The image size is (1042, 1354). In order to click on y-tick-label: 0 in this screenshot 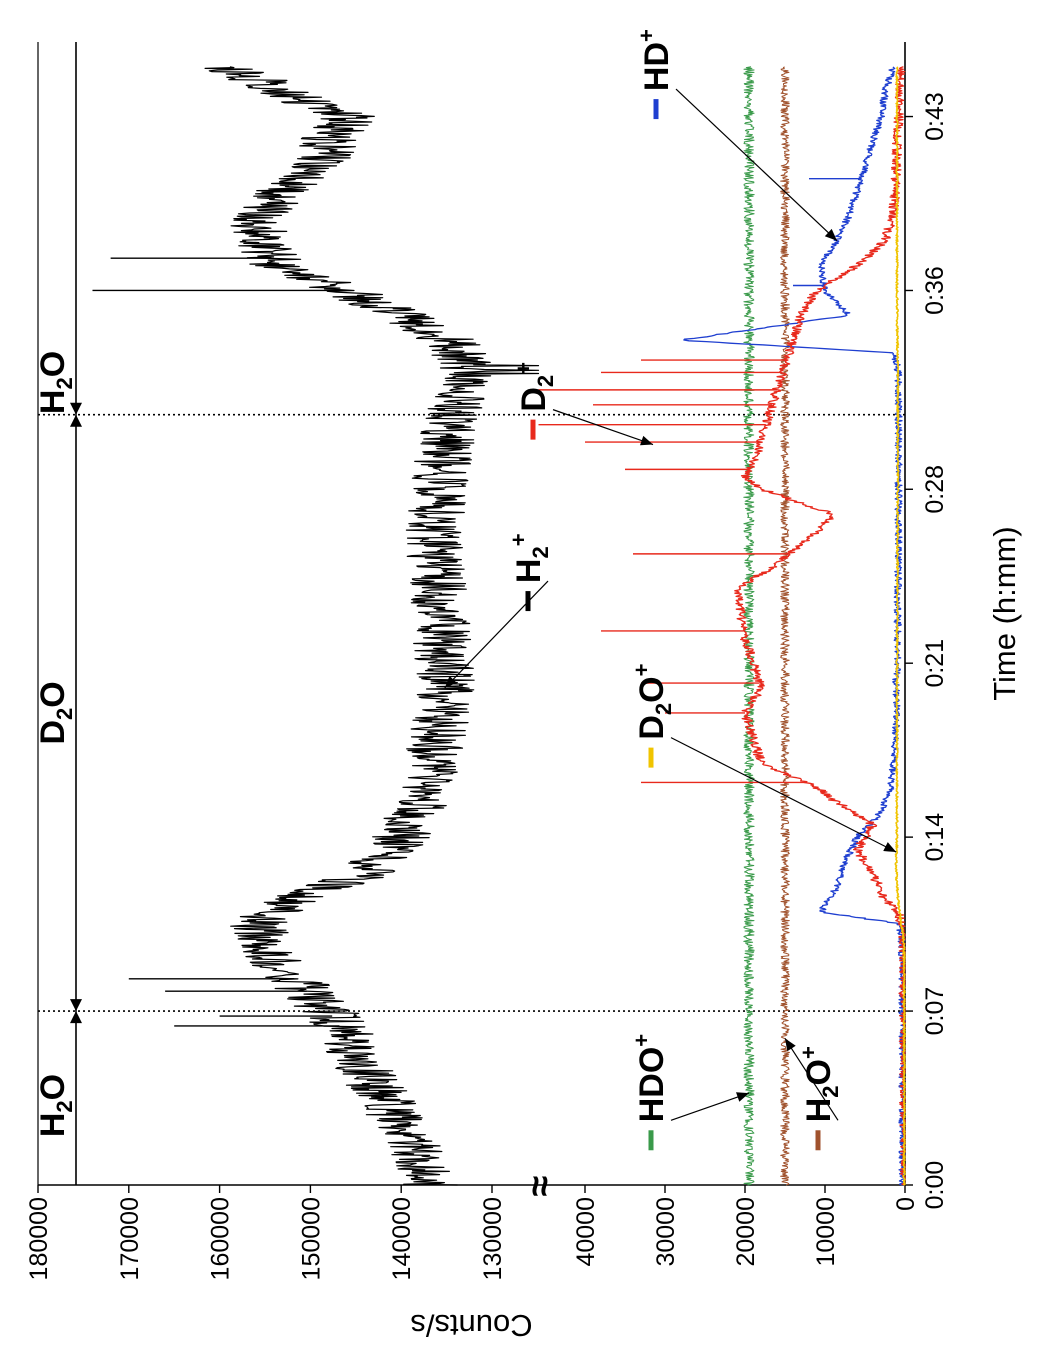, I will do `click(906, 1204)`.